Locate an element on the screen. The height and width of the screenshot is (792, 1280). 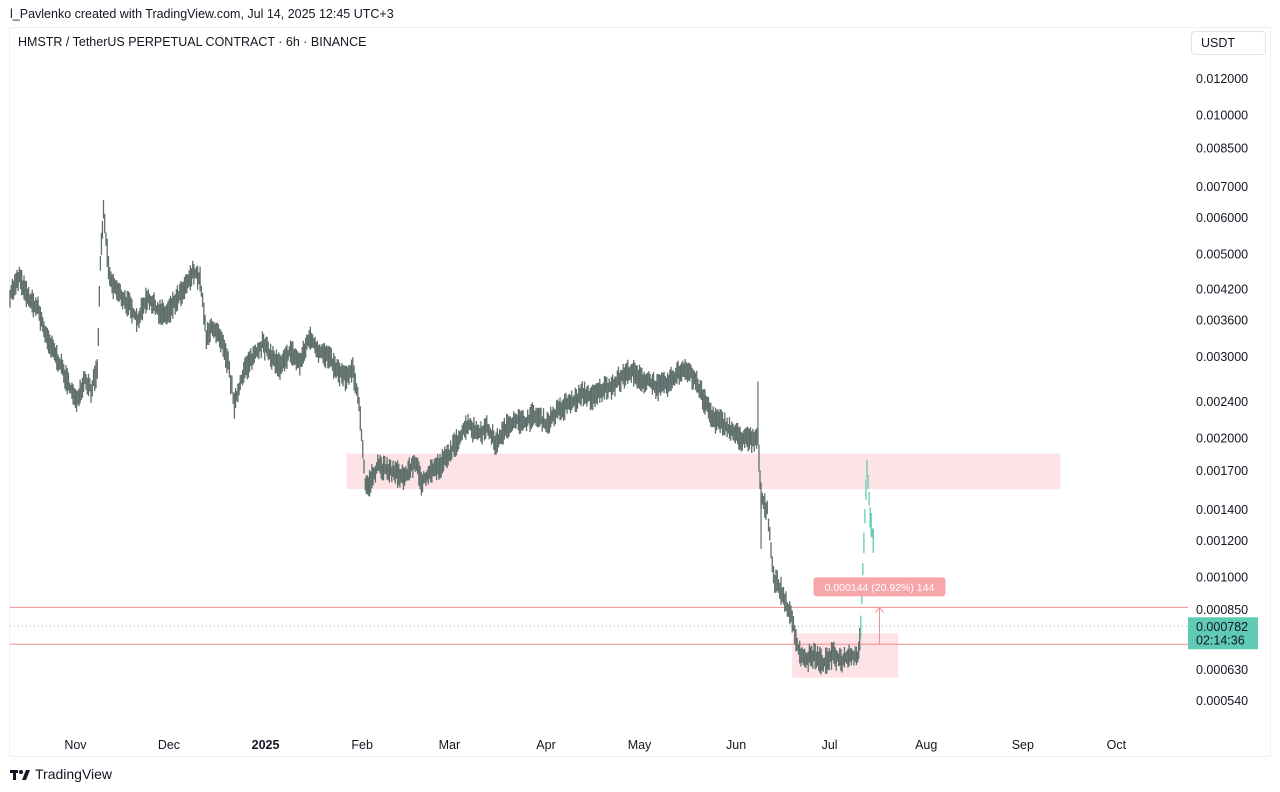
x-tick-label: Jul is located at coordinates (830, 745).